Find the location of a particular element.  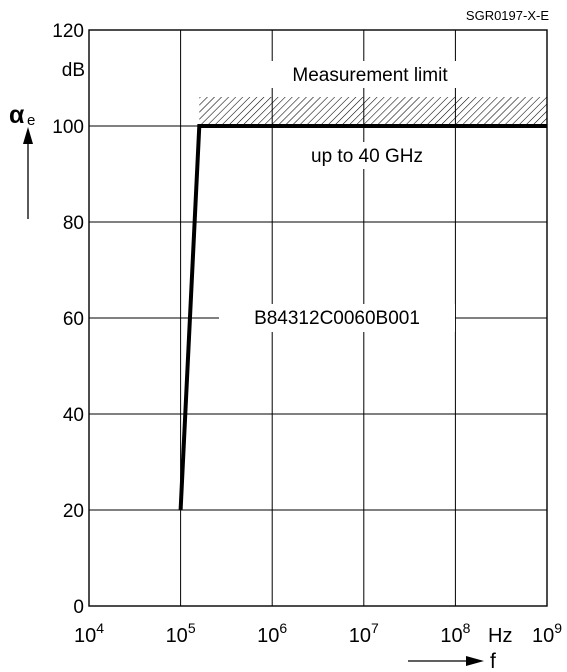

measurement-limit-hatch is located at coordinates (373, 111).